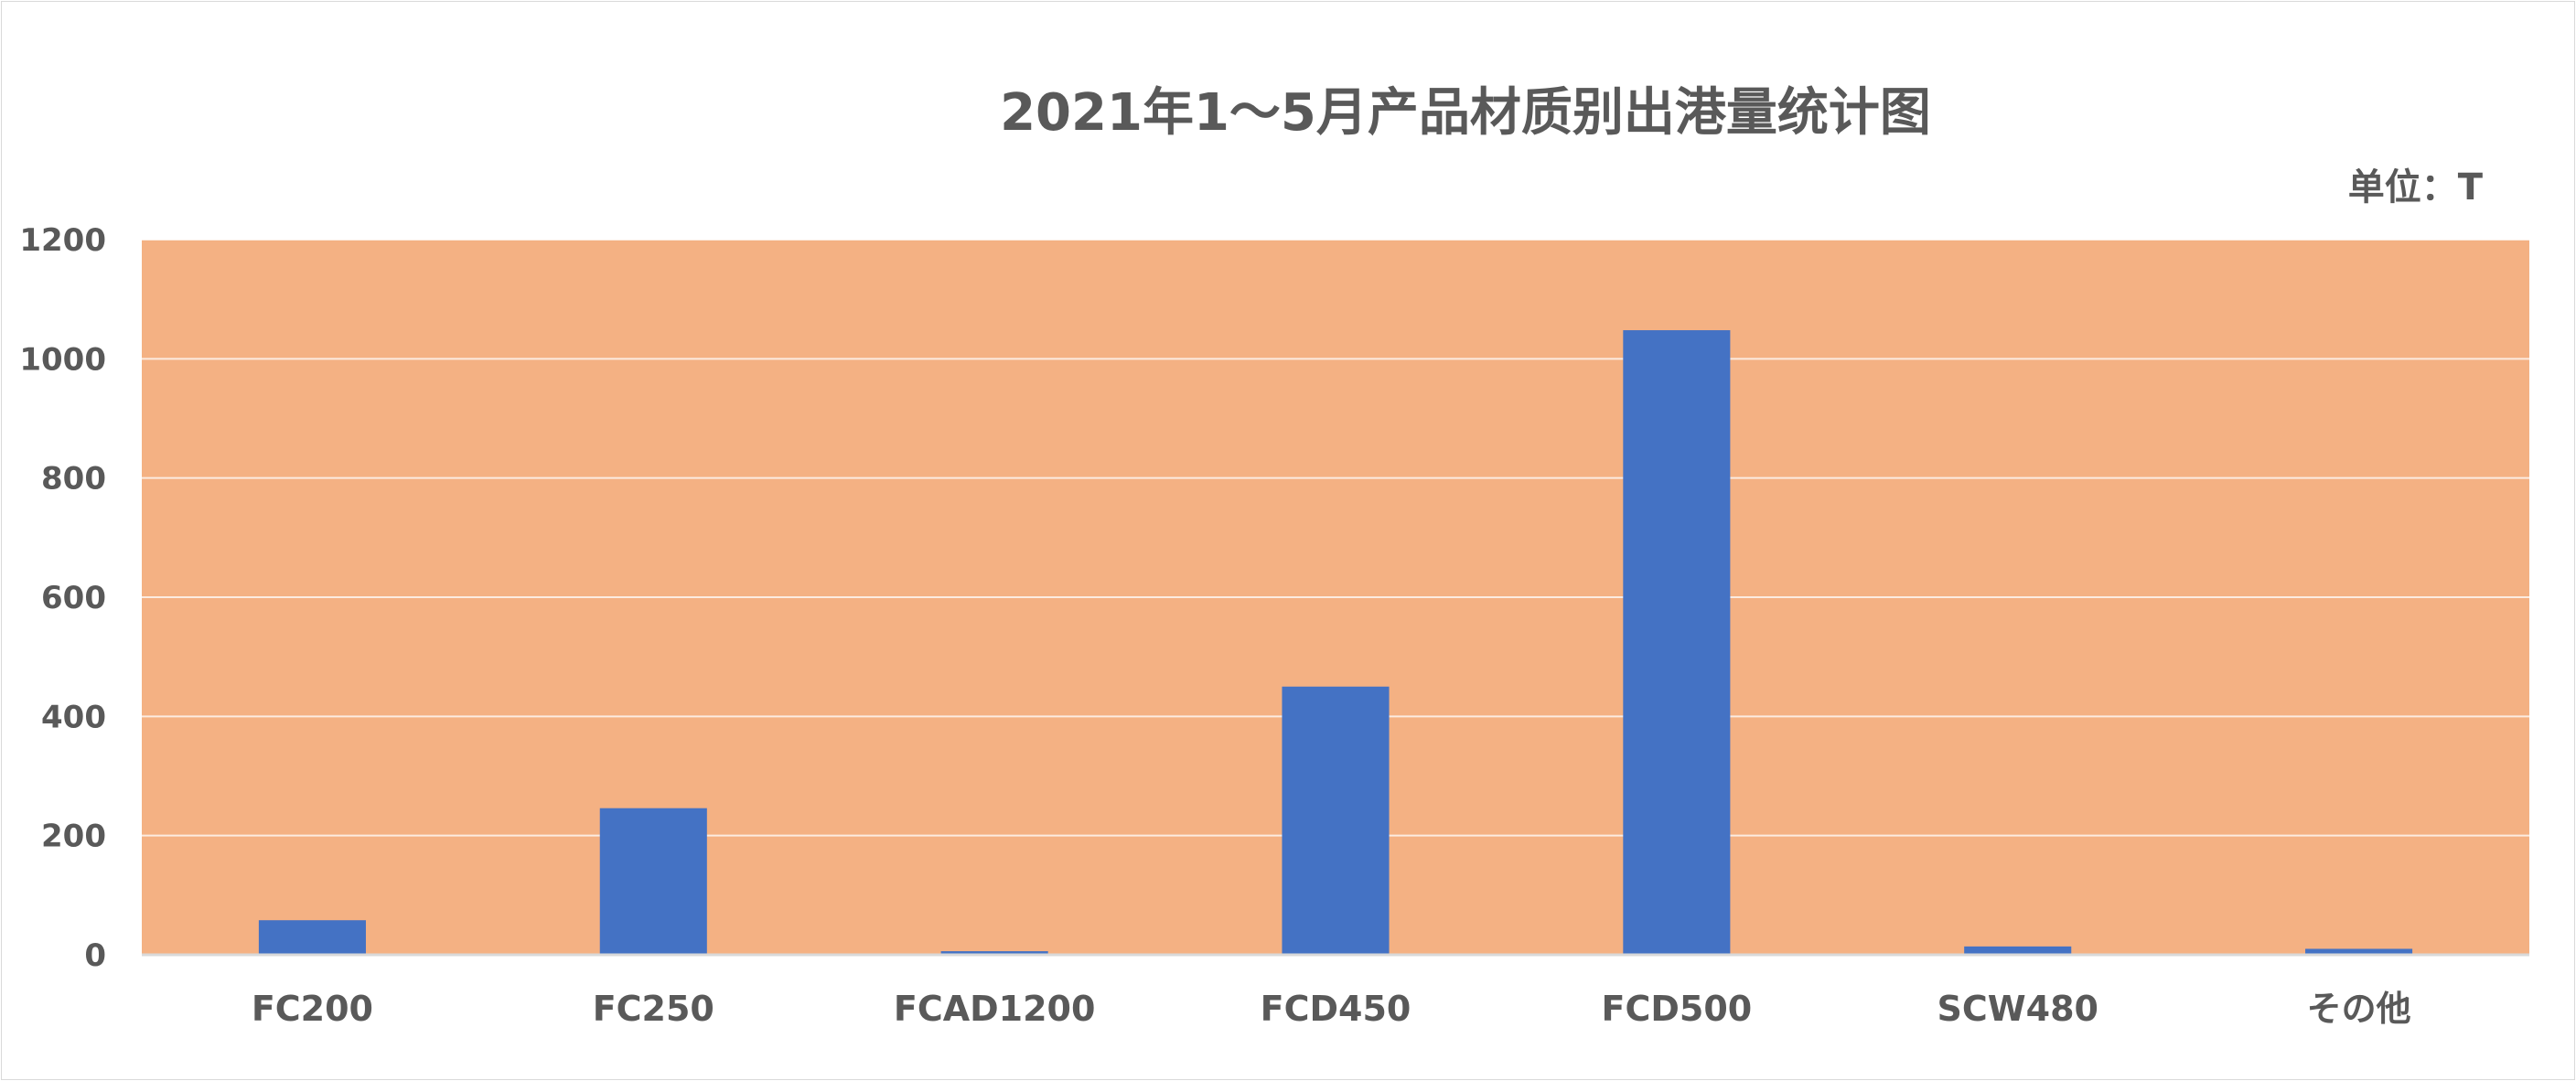 The width and height of the screenshot is (2576, 1081). I want to click on y-tick-label: 0, so click(95, 955).